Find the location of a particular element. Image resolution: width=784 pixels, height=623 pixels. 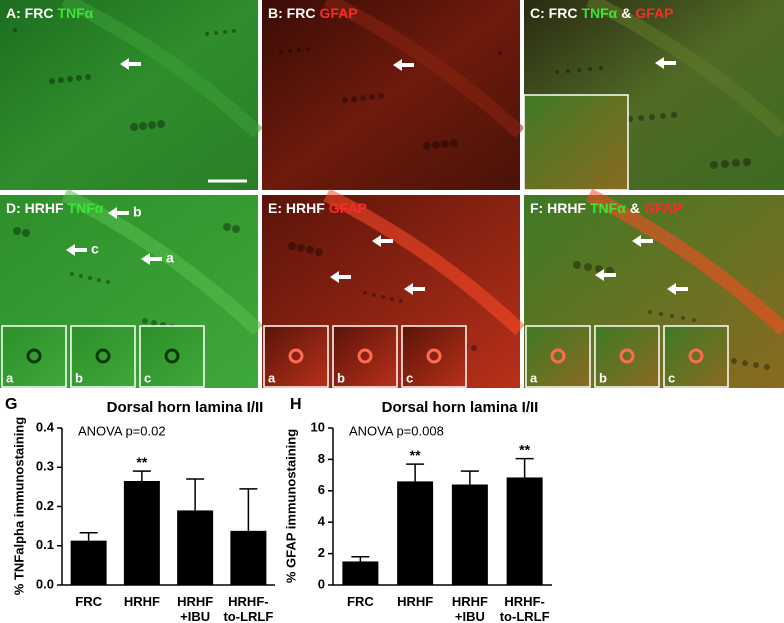

y-tick-label: 8 is located at coordinates (321, 458).